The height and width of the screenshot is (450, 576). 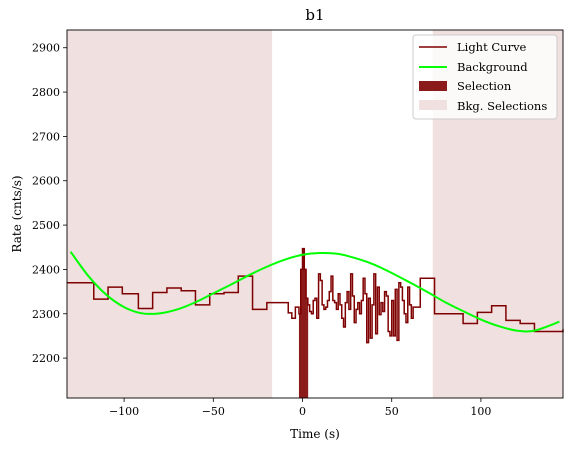 I want to click on x-axis-label: Time (s), so click(x=315, y=434).